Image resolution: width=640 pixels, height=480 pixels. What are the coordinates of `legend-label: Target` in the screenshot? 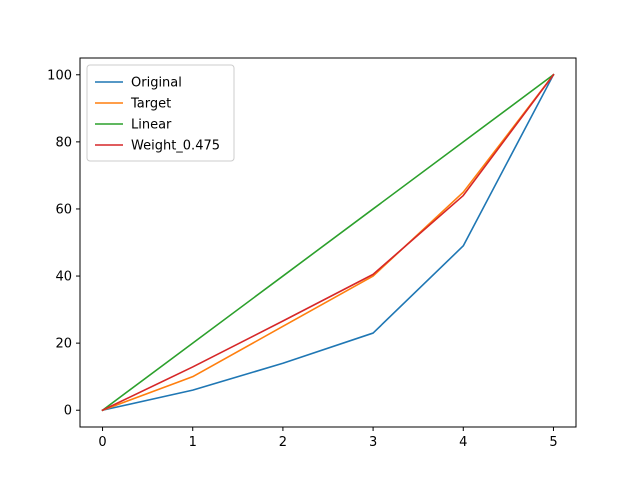 It's located at (150, 104).